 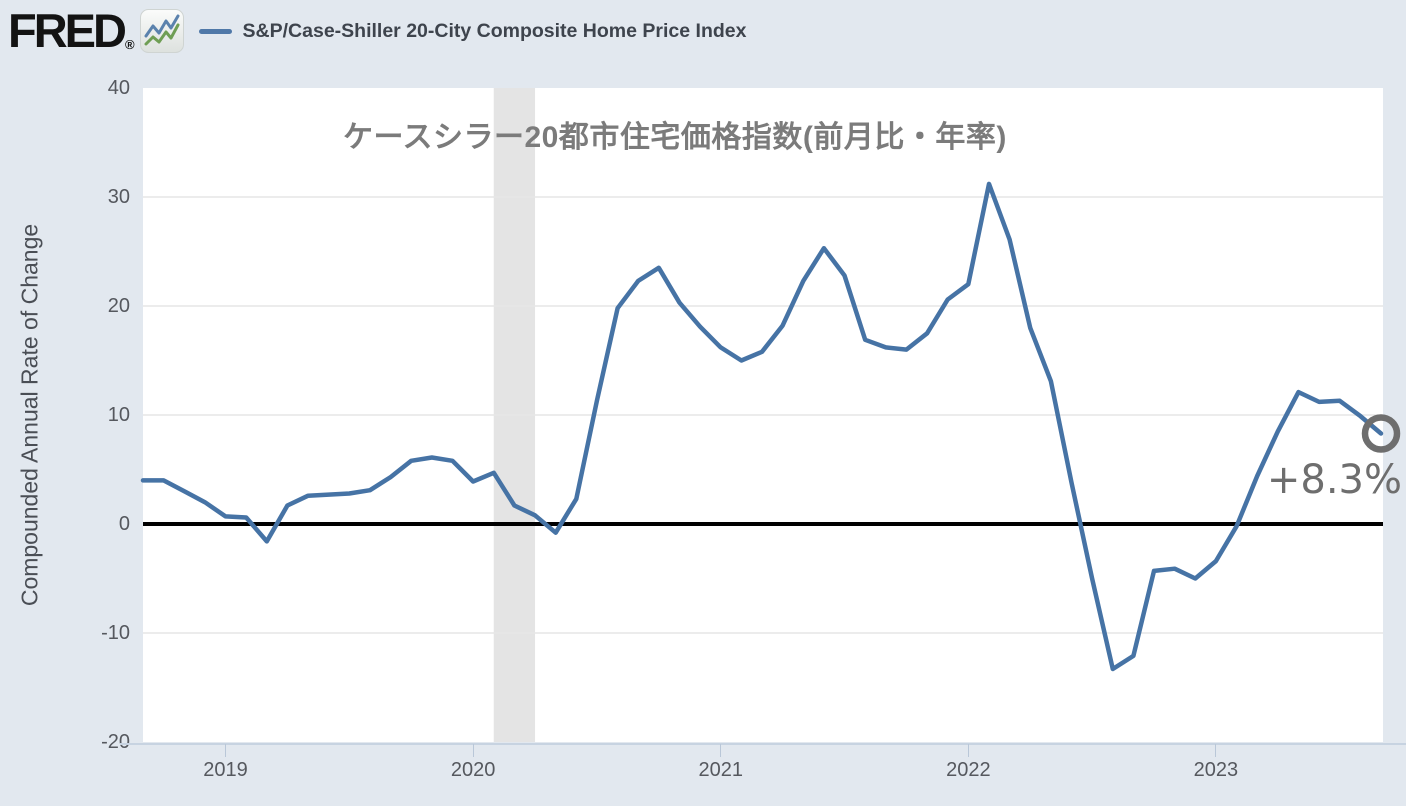 What do you see at coordinates (473, 770) in the screenshot?
I see `x-tick-label: 2020` at bounding box center [473, 770].